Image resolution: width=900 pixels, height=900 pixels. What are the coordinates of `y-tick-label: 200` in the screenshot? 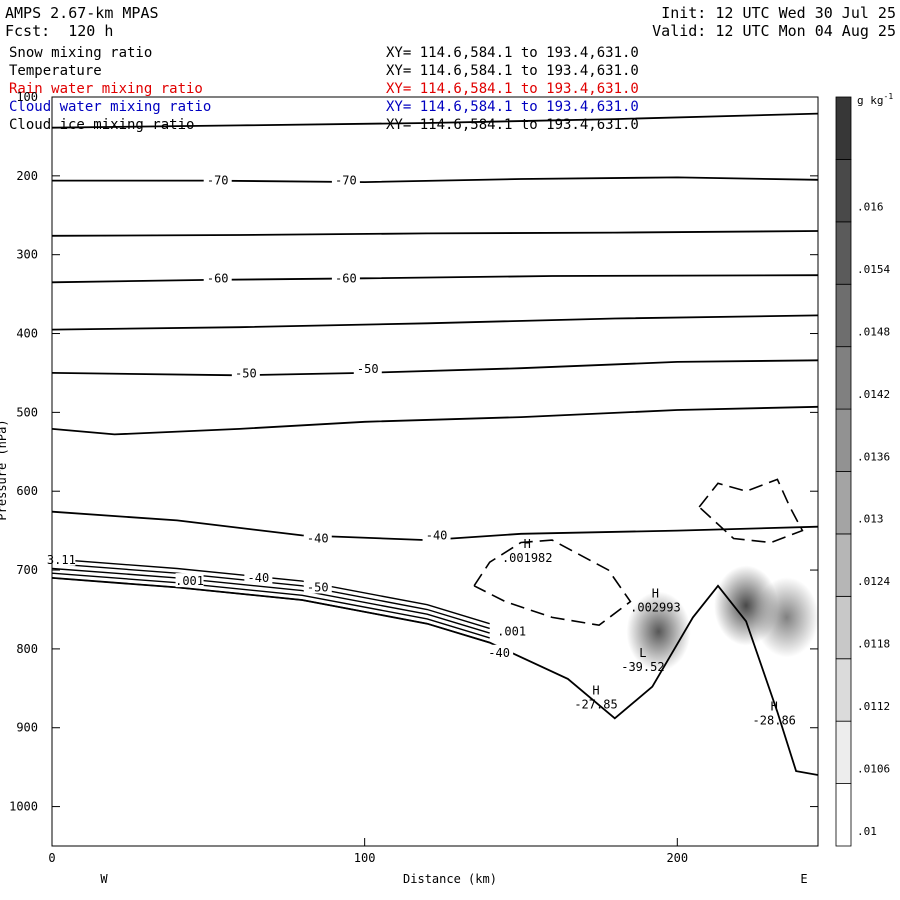 It's located at (27, 176).